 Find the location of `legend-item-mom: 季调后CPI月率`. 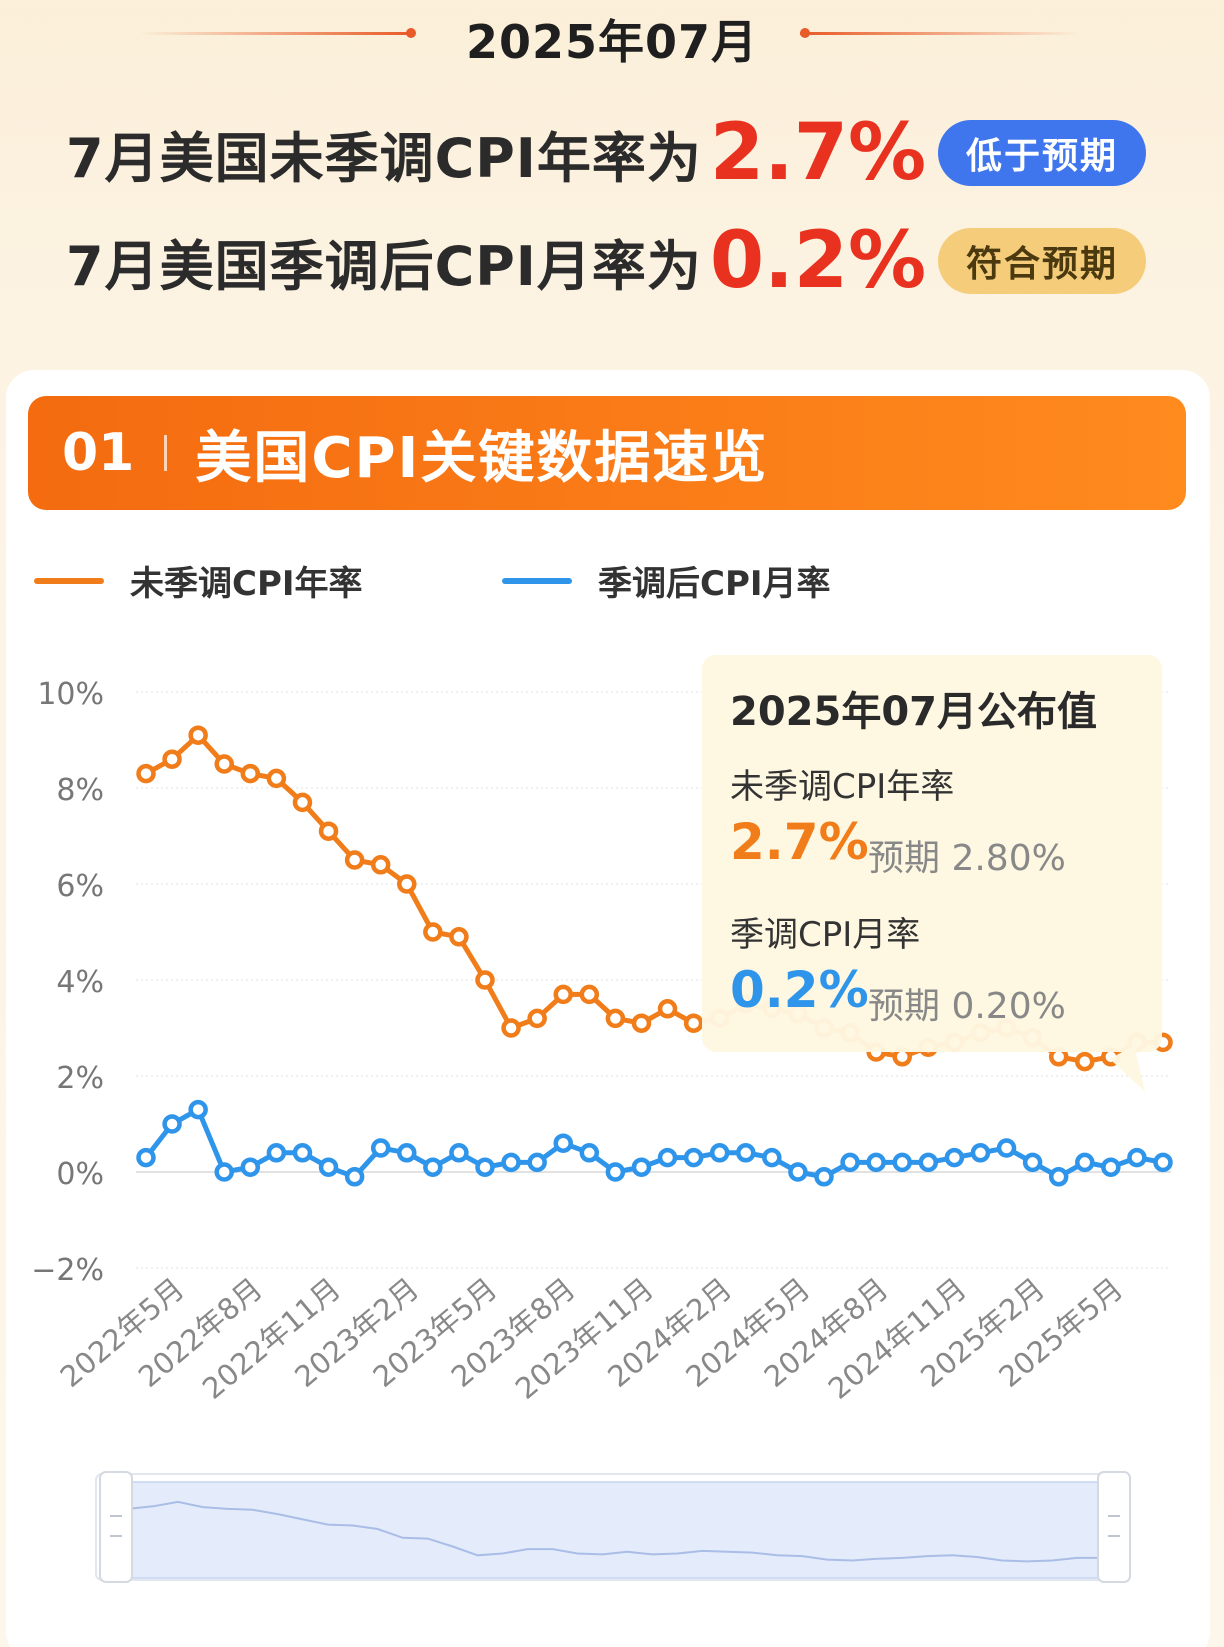

legend-item-mom: 季调后CPI月率 is located at coordinates (666, 580).